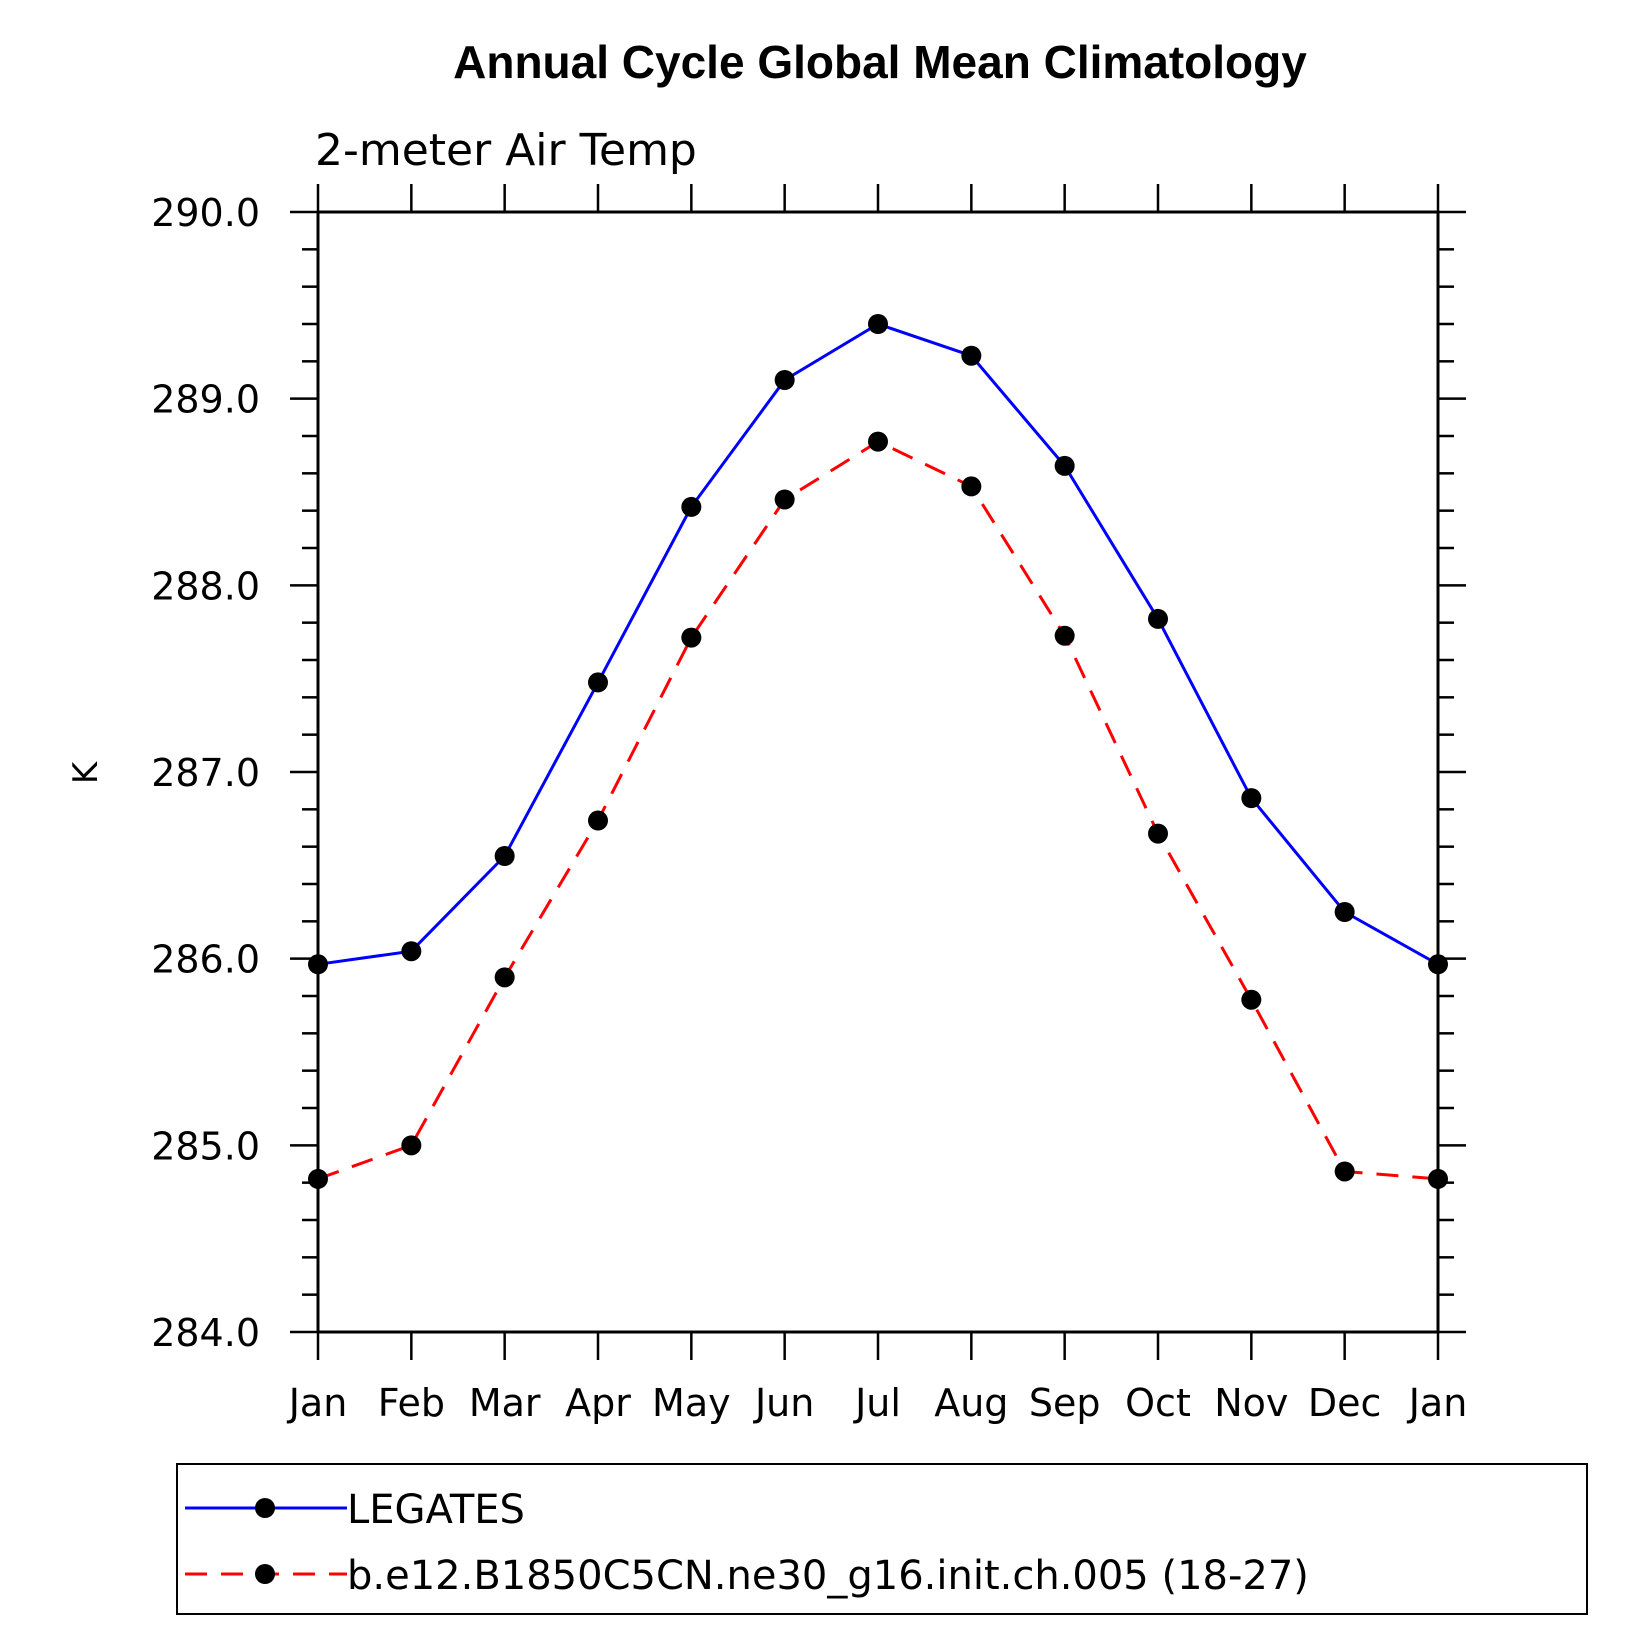  I want to click on x-tick-label: Oct, so click(1158, 1403).